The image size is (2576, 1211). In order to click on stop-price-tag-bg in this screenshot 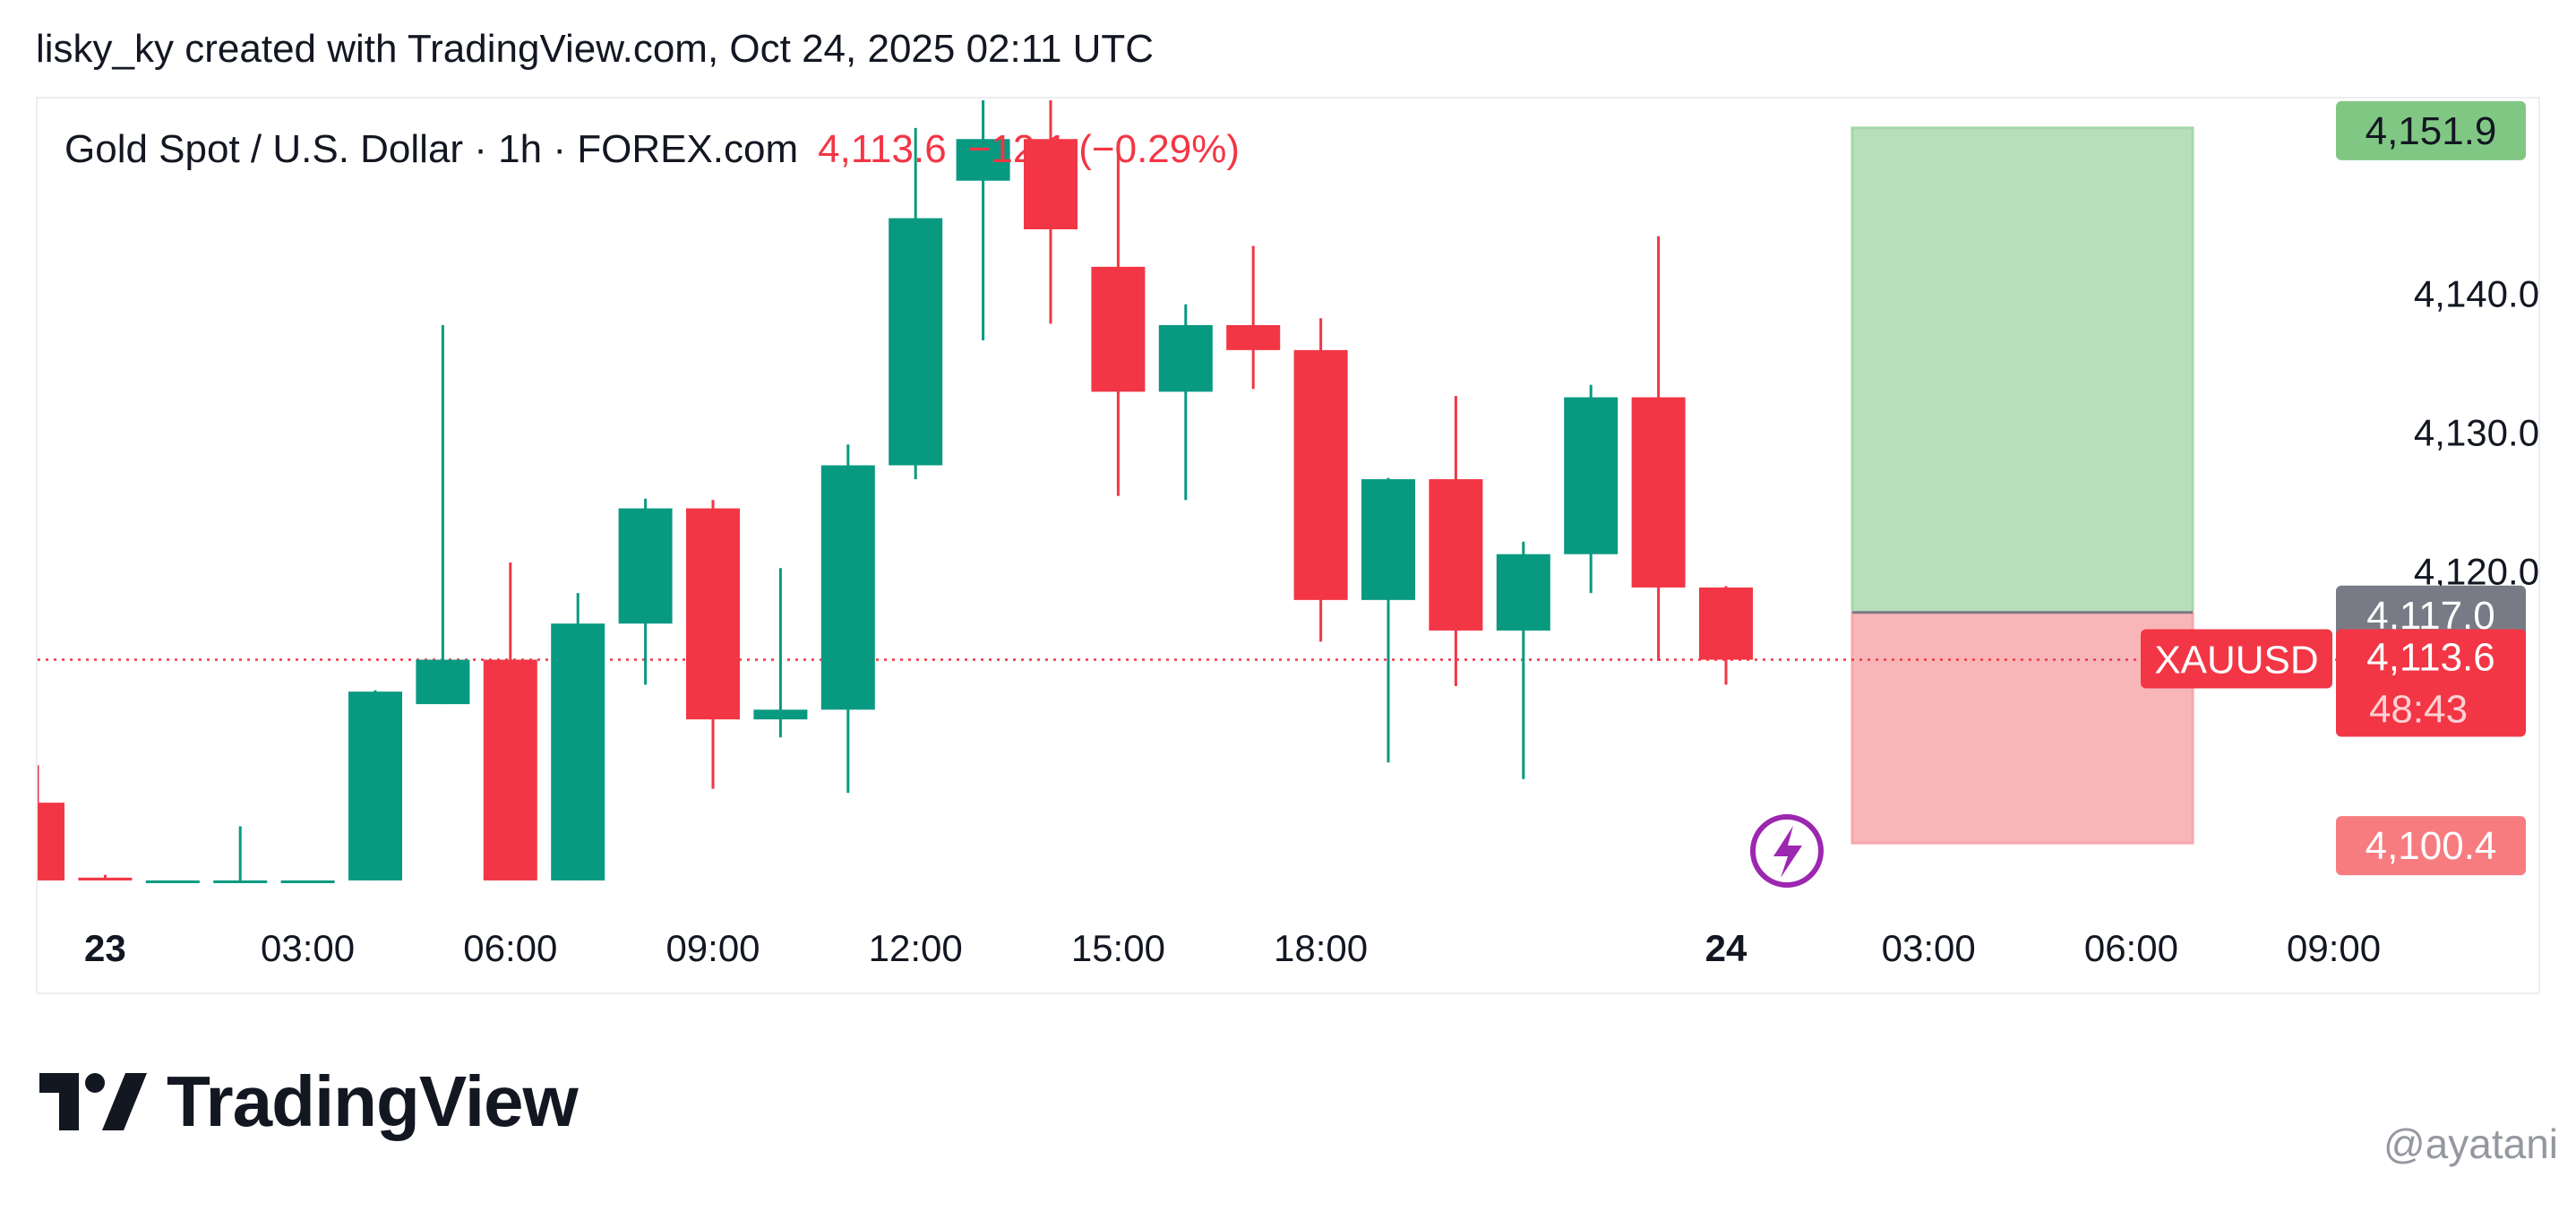, I will do `click(2431, 846)`.